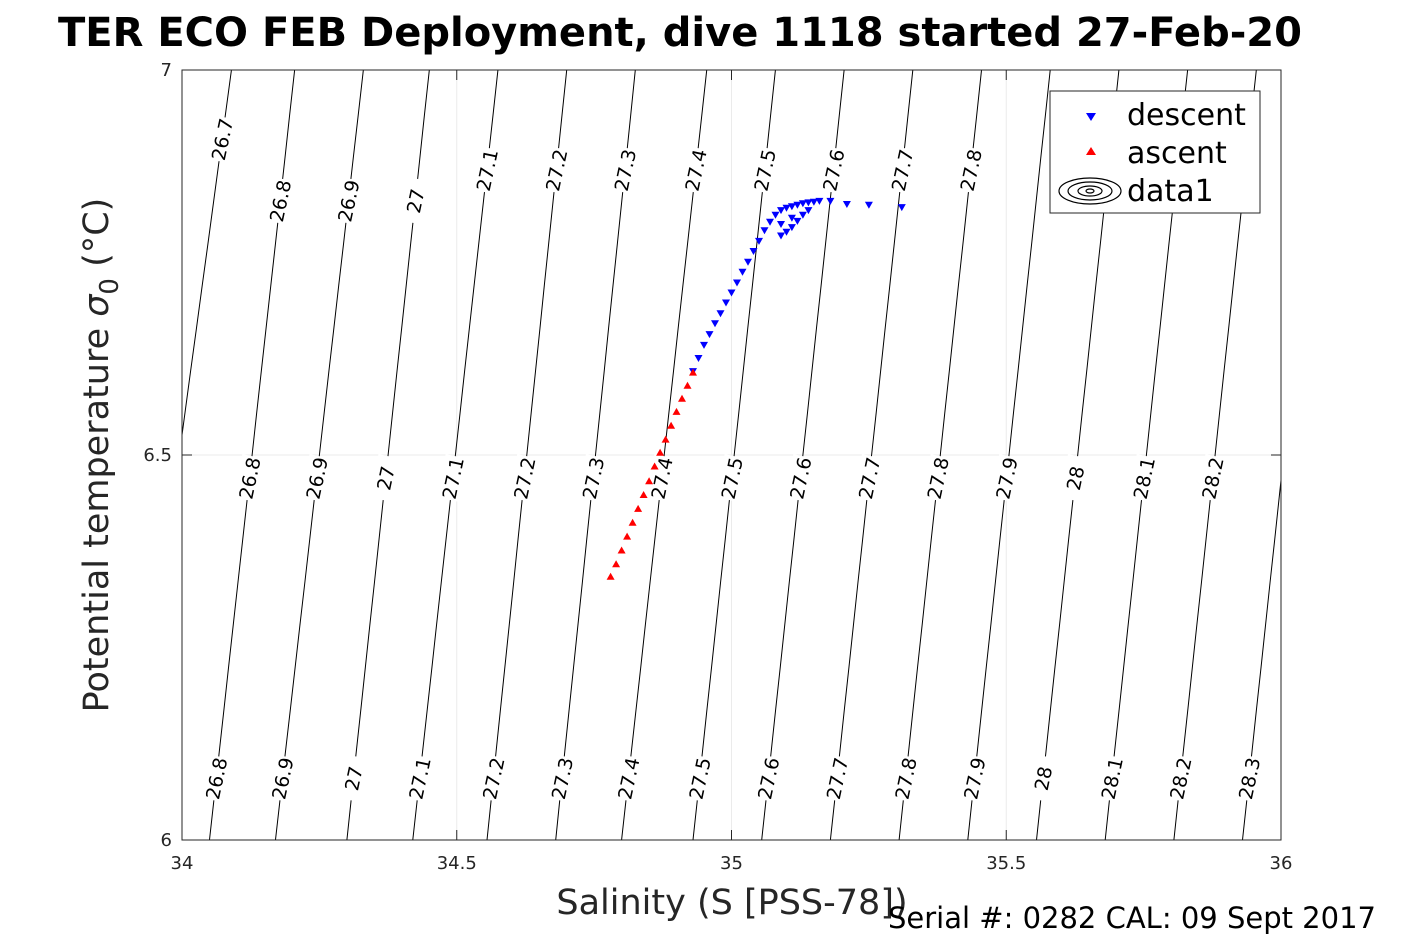 Image resolution: width=1417 pixels, height=945 pixels. I want to click on y-tick-label: 6, so click(166, 840).